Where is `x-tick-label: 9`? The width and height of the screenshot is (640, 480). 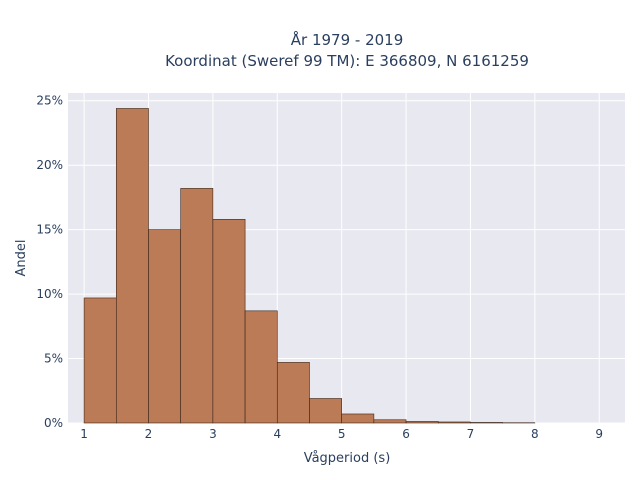
x-tick-label: 9 is located at coordinates (599, 434).